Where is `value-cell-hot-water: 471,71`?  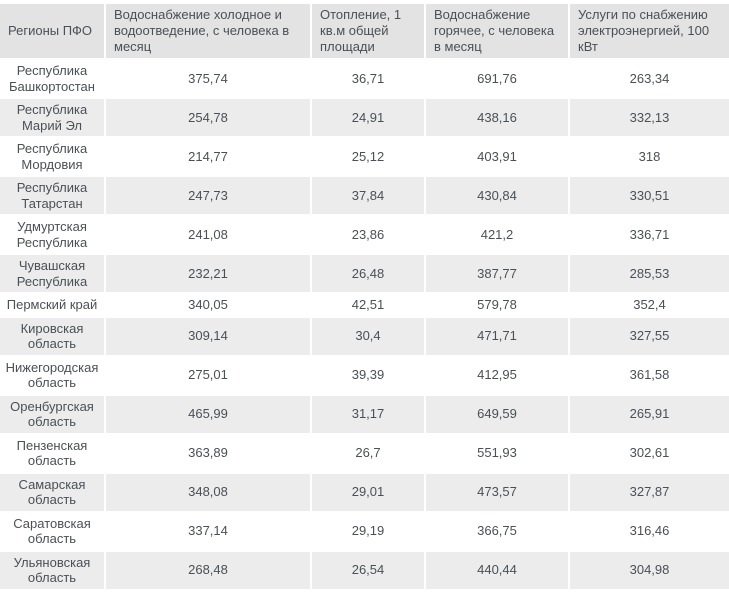 value-cell-hot-water: 471,71 is located at coordinates (497, 336).